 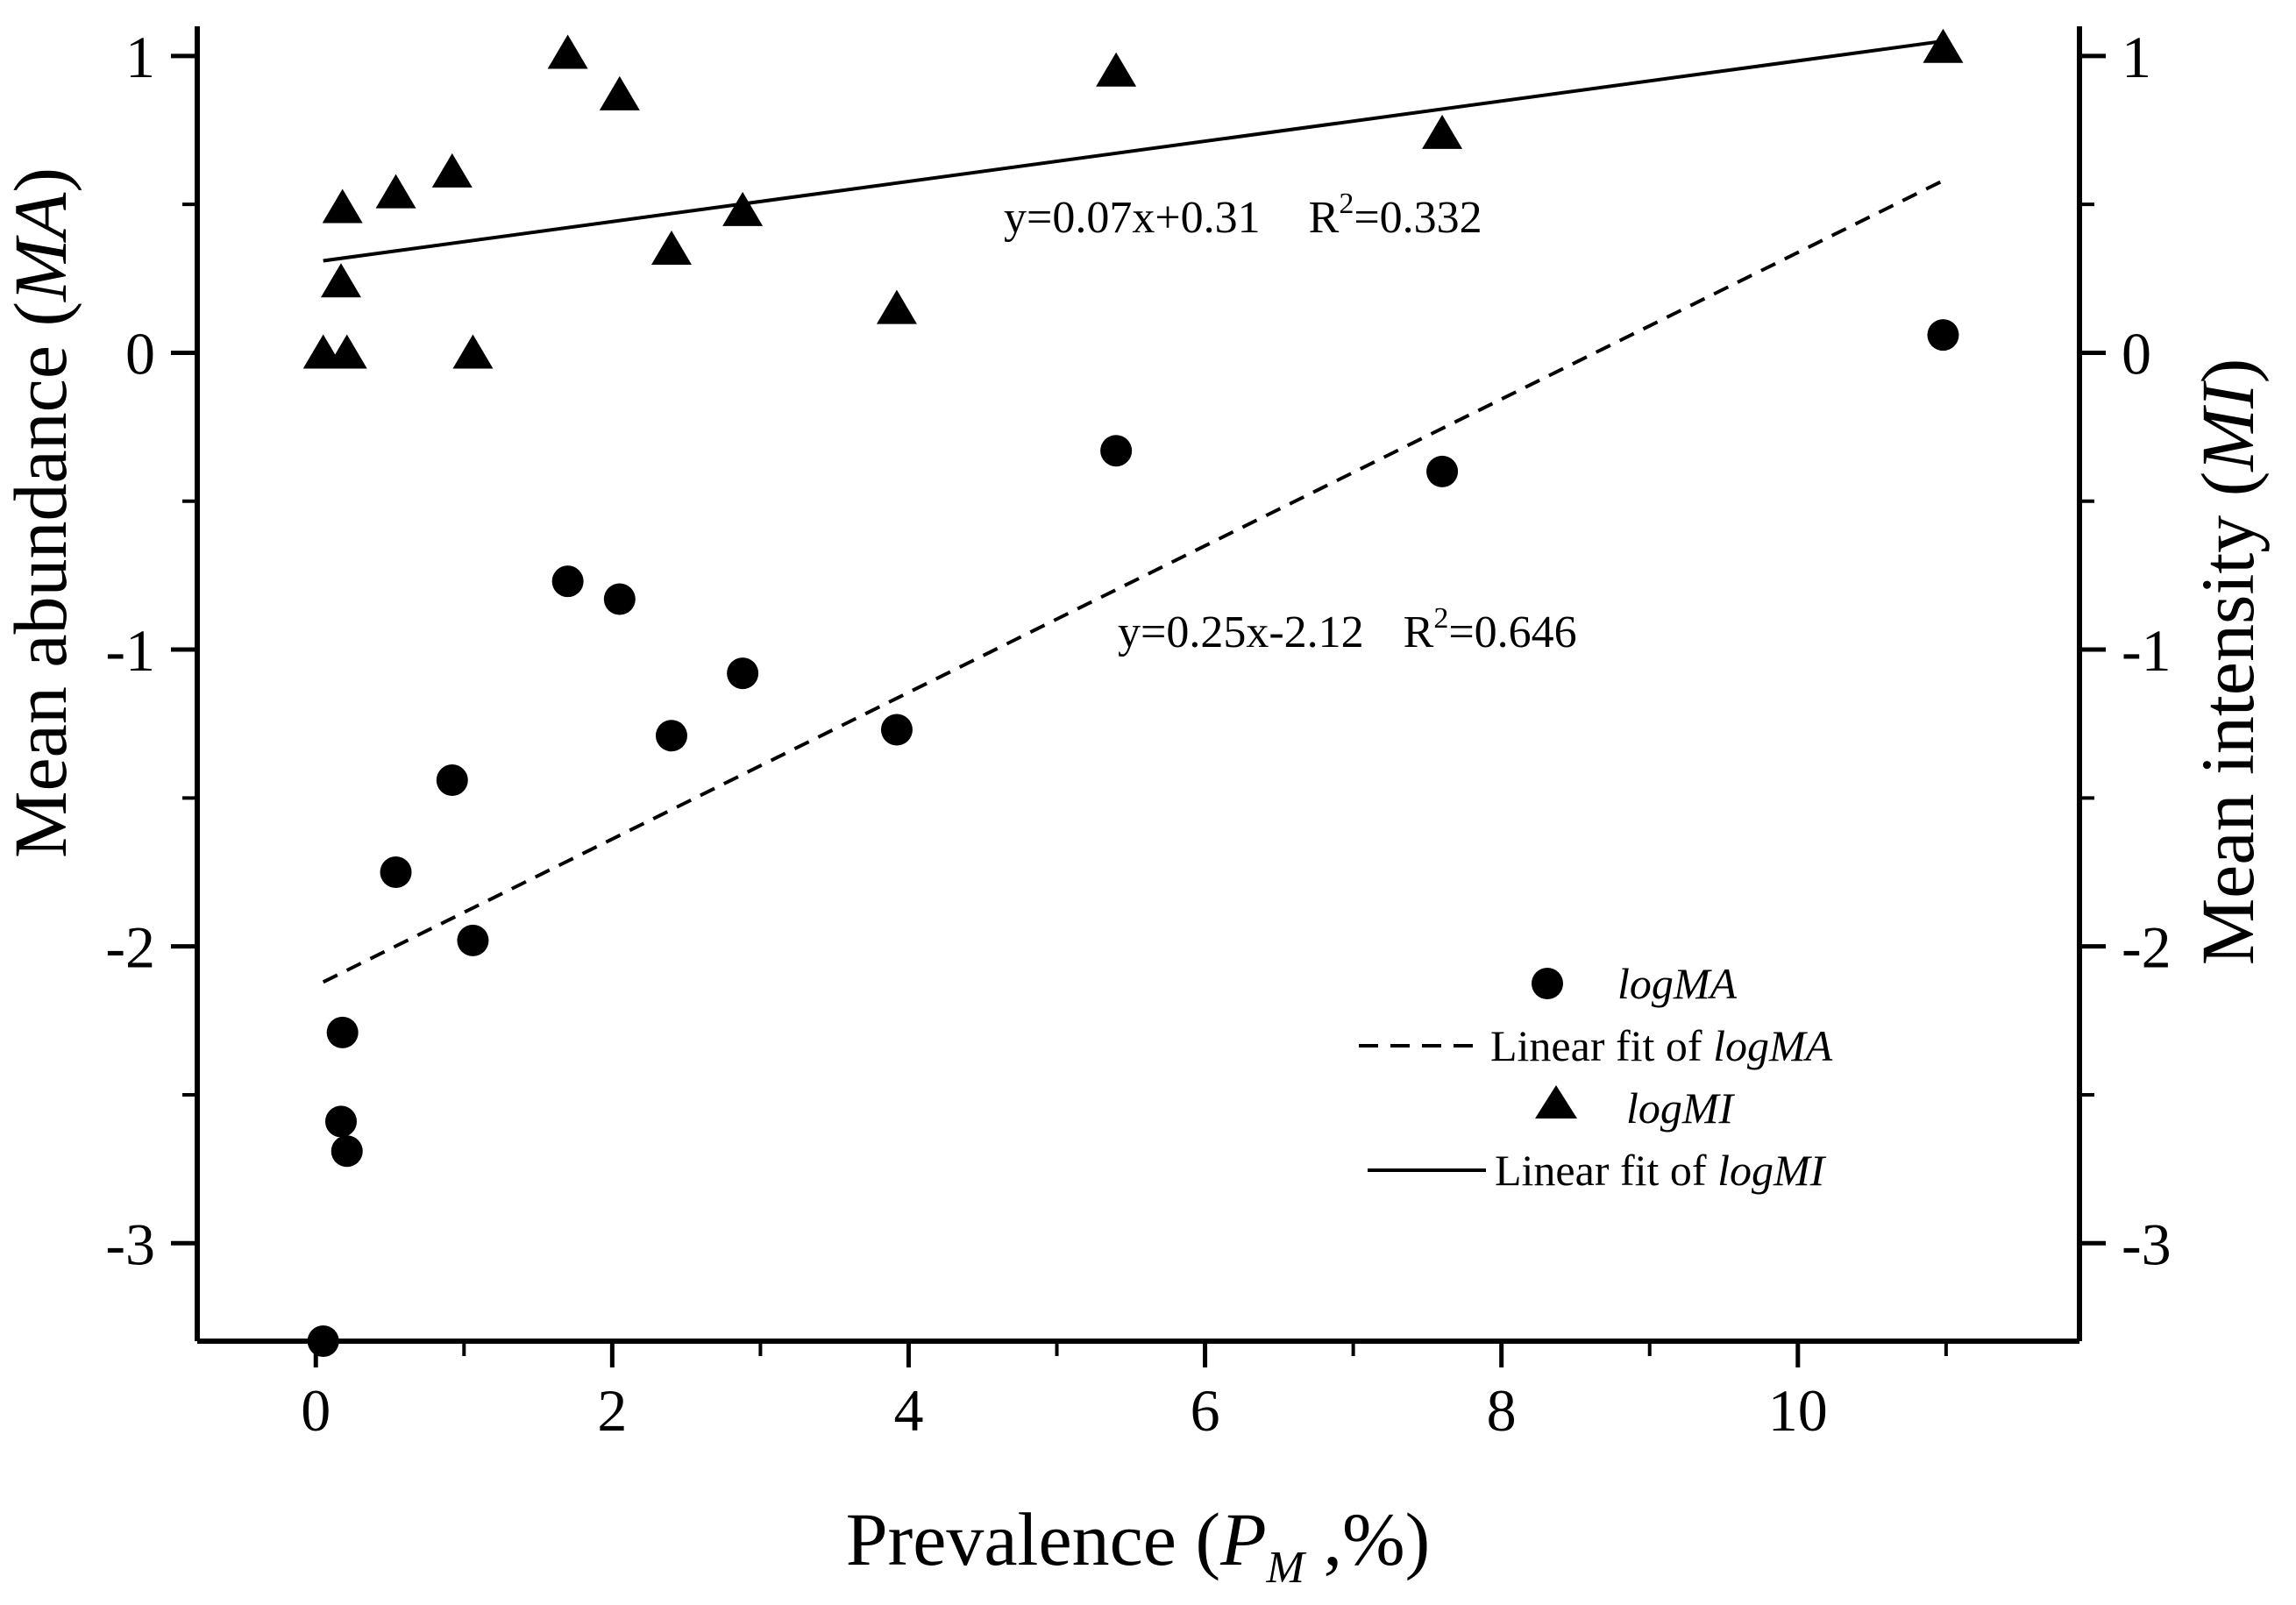 I want to click on y-axis-right-title: Mean intensity (MI), so click(x=2228, y=662).